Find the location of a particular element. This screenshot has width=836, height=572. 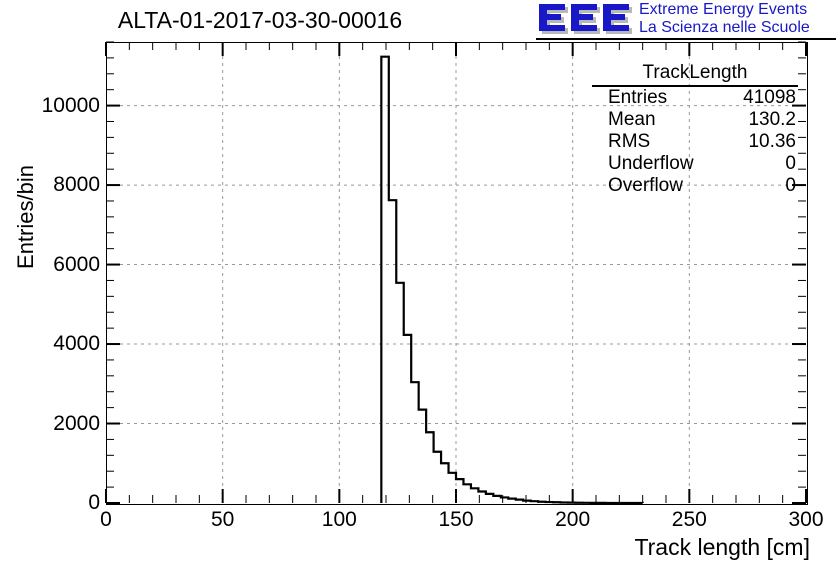

stats-row: Mean 130.2 is located at coordinates (695, 120).